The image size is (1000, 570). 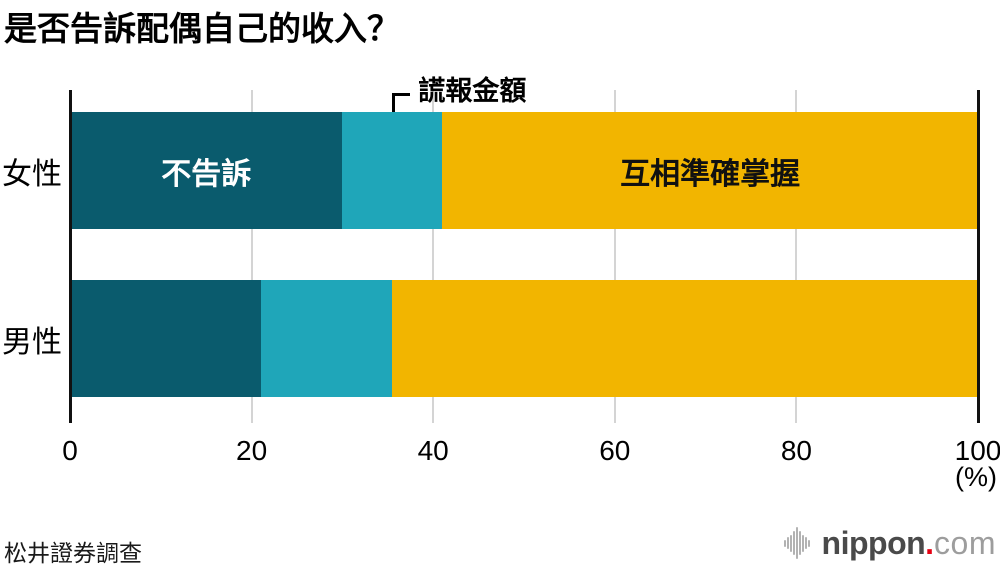 What do you see at coordinates (873, 542) in the screenshot?
I see `logo-name: nippon` at bounding box center [873, 542].